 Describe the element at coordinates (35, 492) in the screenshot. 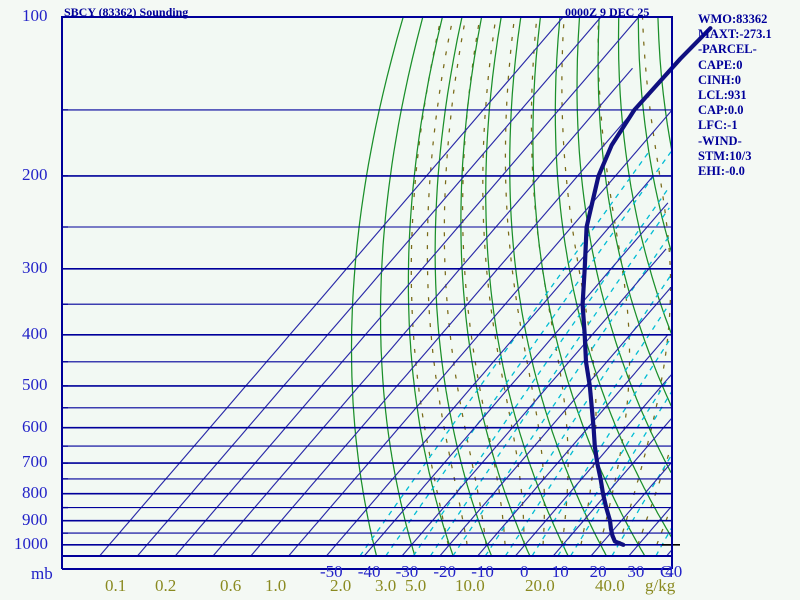

I see `pressure-axis-label: 800` at that location.